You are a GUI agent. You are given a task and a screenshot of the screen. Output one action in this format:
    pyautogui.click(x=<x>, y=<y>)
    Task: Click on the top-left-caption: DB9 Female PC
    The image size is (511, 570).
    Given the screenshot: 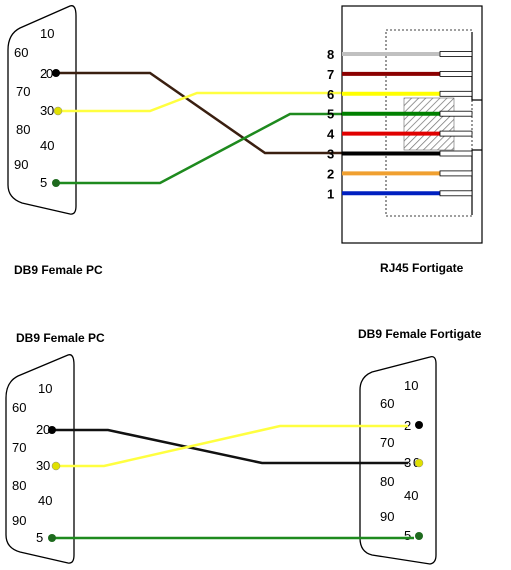 What is the action you would take?
    pyautogui.click(x=58, y=270)
    